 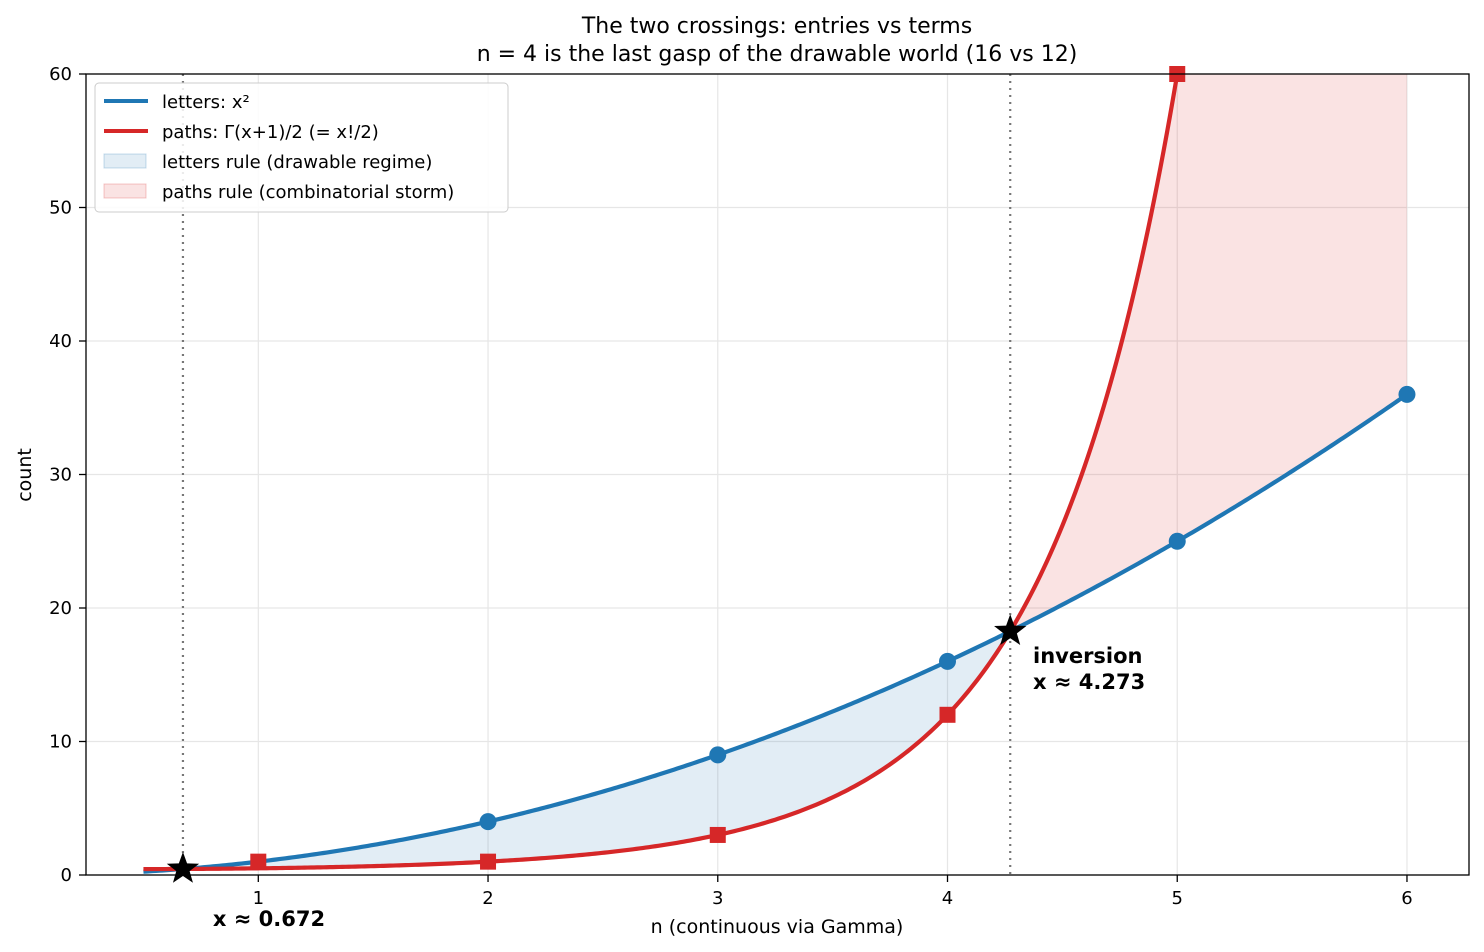 I want to click on x-tick-label: 3, so click(x=717, y=898).